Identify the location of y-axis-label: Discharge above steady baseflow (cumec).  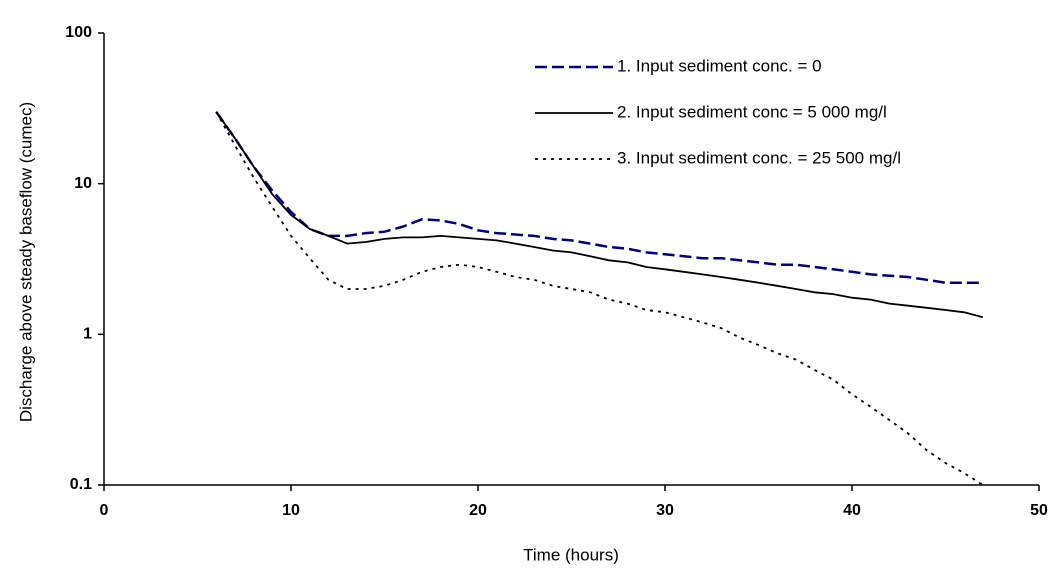
(25, 262).